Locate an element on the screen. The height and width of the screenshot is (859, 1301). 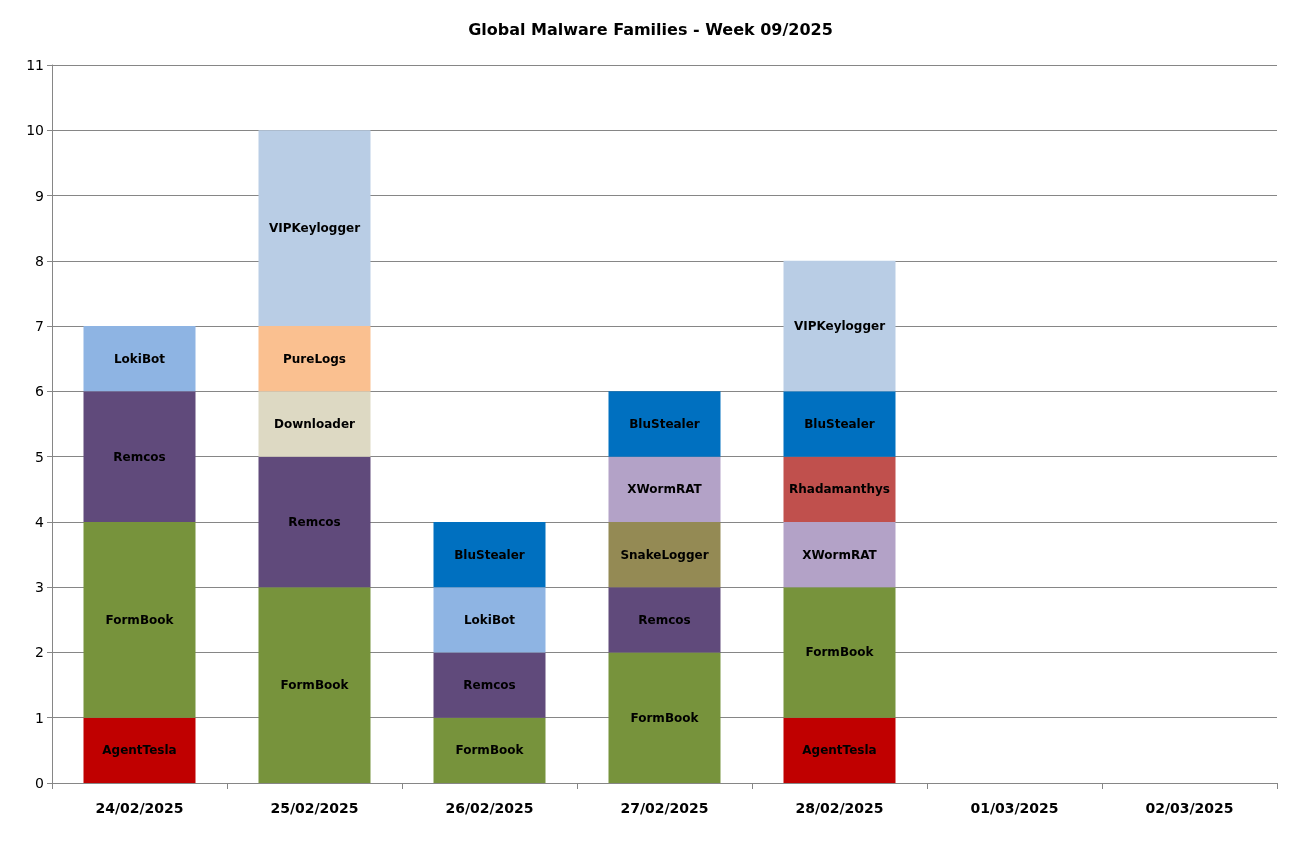
y-tick-label: 0 is located at coordinates (39, 783).